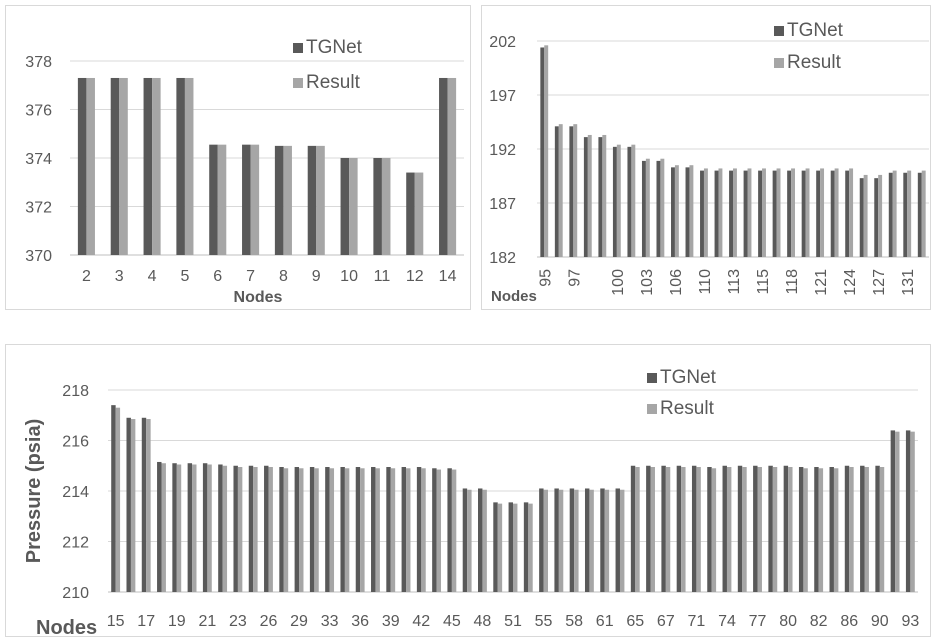 The height and width of the screenshot is (640, 936). What do you see at coordinates (38, 159) in the screenshot?
I see `y-tick-label: 374` at bounding box center [38, 159].